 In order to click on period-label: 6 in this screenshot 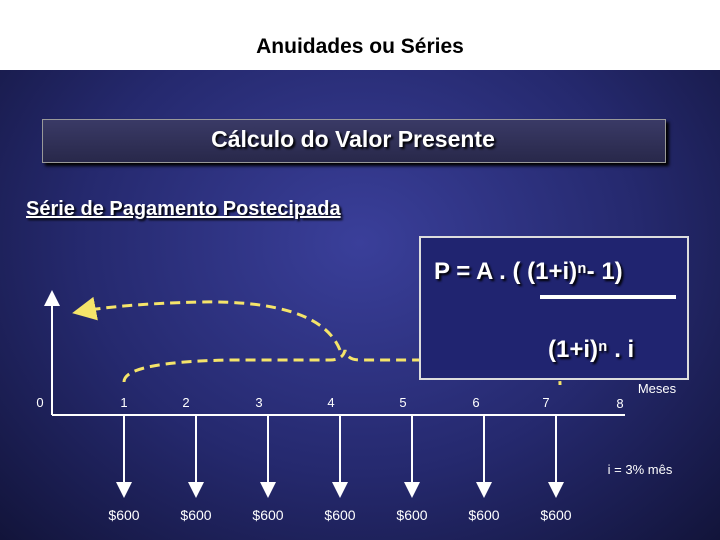, I will do `click(476, 402)`.